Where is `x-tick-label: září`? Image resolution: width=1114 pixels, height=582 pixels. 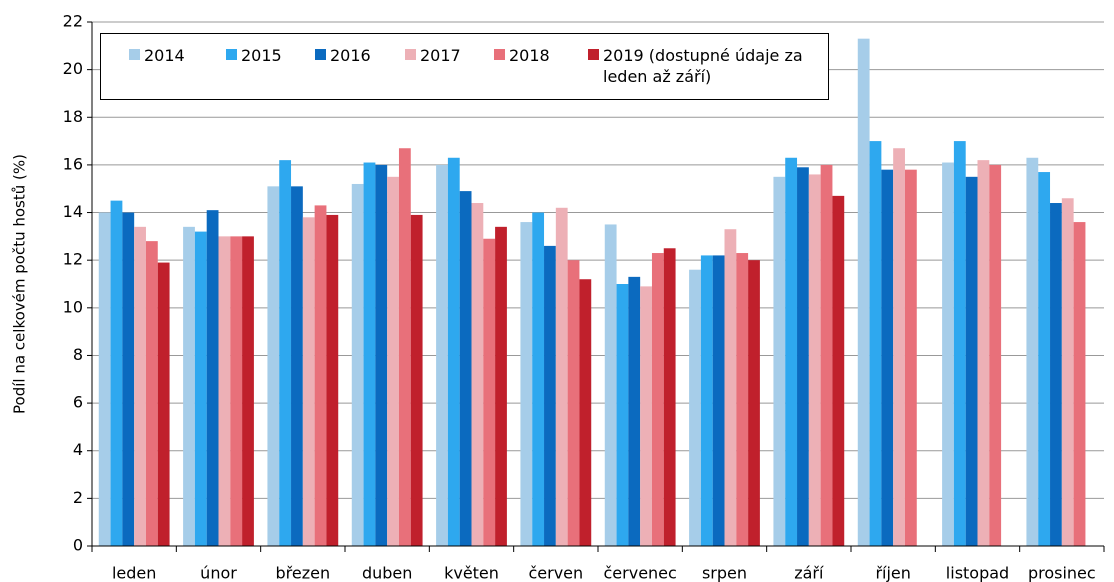 x-tick-label: září is located at coordinates (809, 573).